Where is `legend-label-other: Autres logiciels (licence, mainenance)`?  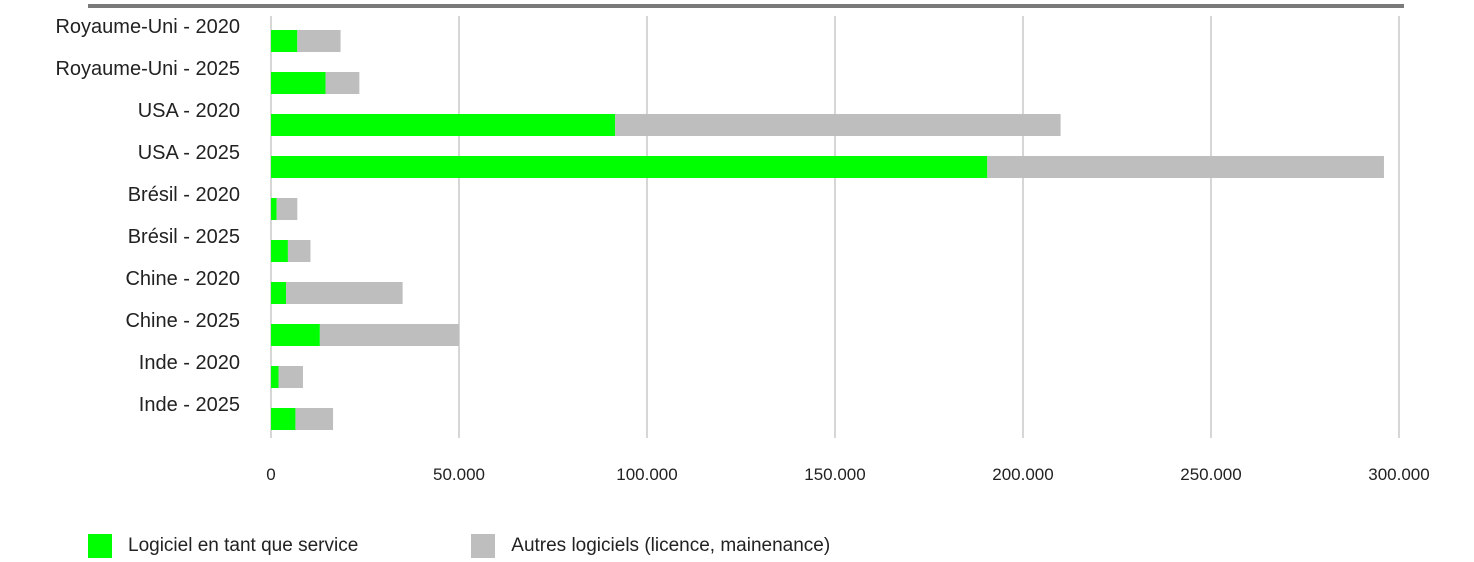 legend-label-other: Autres logiciels (licence, mainenance) is located at coordinates (671, 545).